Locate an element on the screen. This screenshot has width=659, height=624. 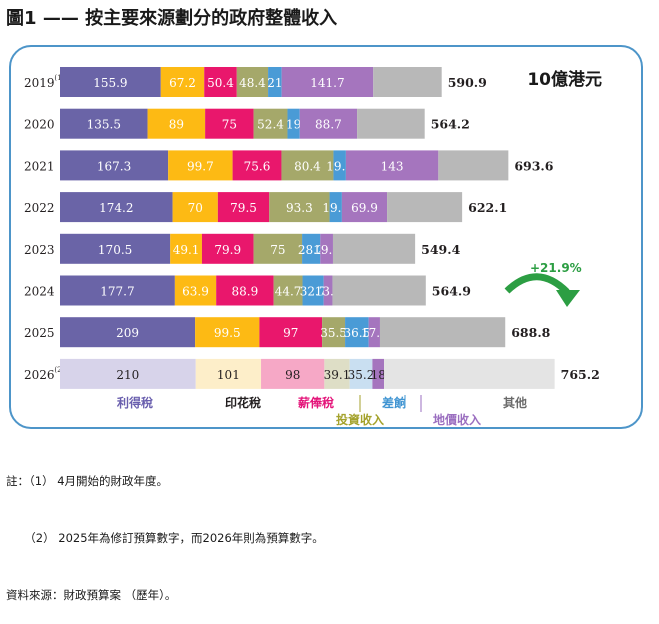
segment-label: 177.7 is located at coordinates (117, 292).